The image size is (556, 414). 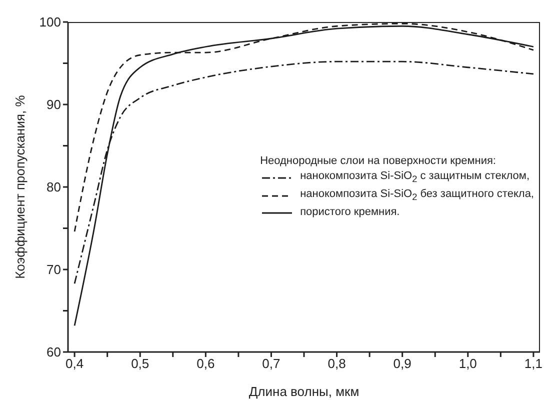 I want to click on x-tick-label: 0,6, so click(x=205, y=364).